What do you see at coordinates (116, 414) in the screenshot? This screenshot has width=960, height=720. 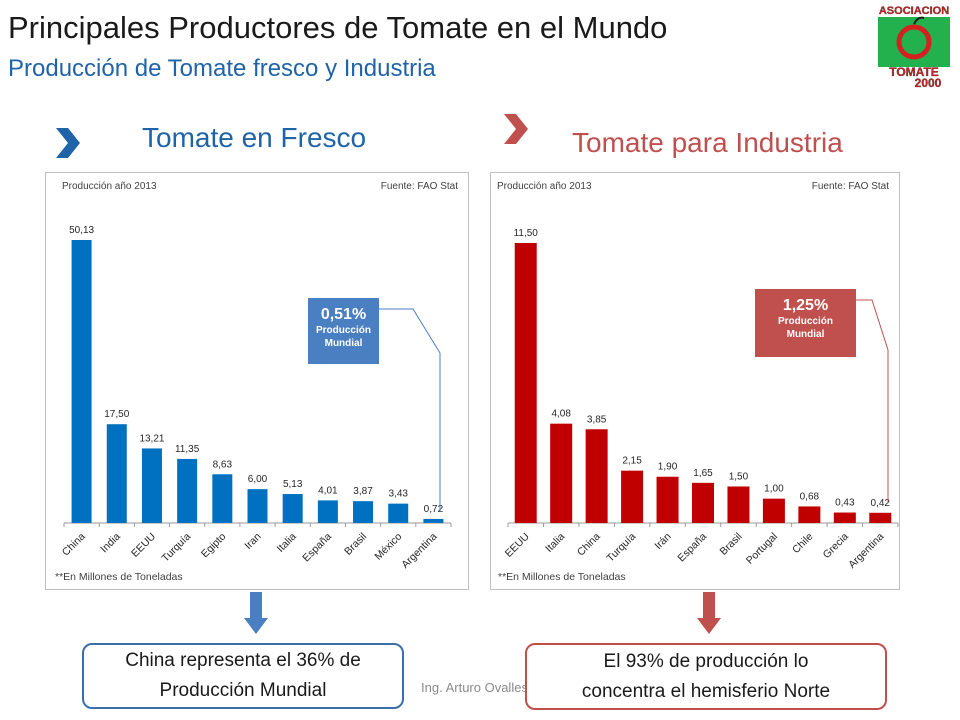 I see `data-label: 17,50` at bounding box center [116, 414].